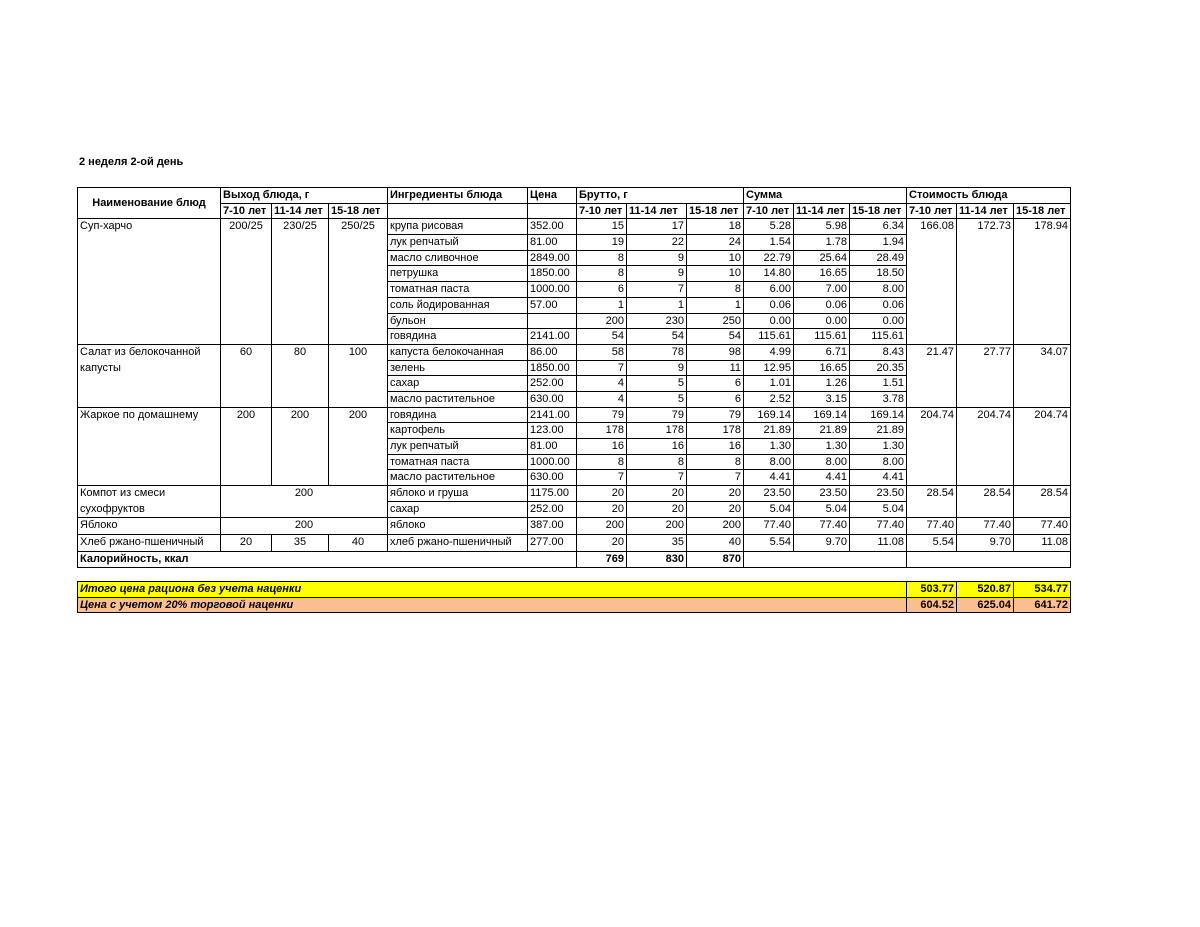  Describe the element at coordinates (822, 305) in the screenshot. I see `ingredient-sum: 0.06` at that location.